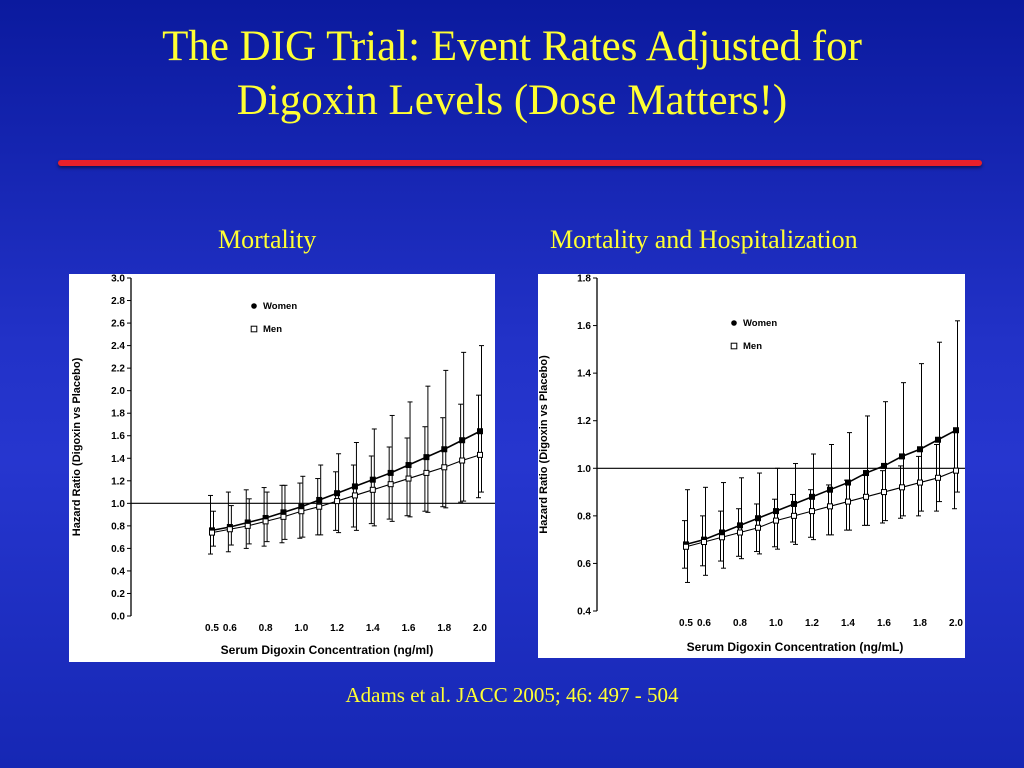 Image resolution: width=1024 pixels, height=768 pixels. Describe the element at coordinates (760, 323) in the screenshot. I see `legend-label-women: Women` at that location.